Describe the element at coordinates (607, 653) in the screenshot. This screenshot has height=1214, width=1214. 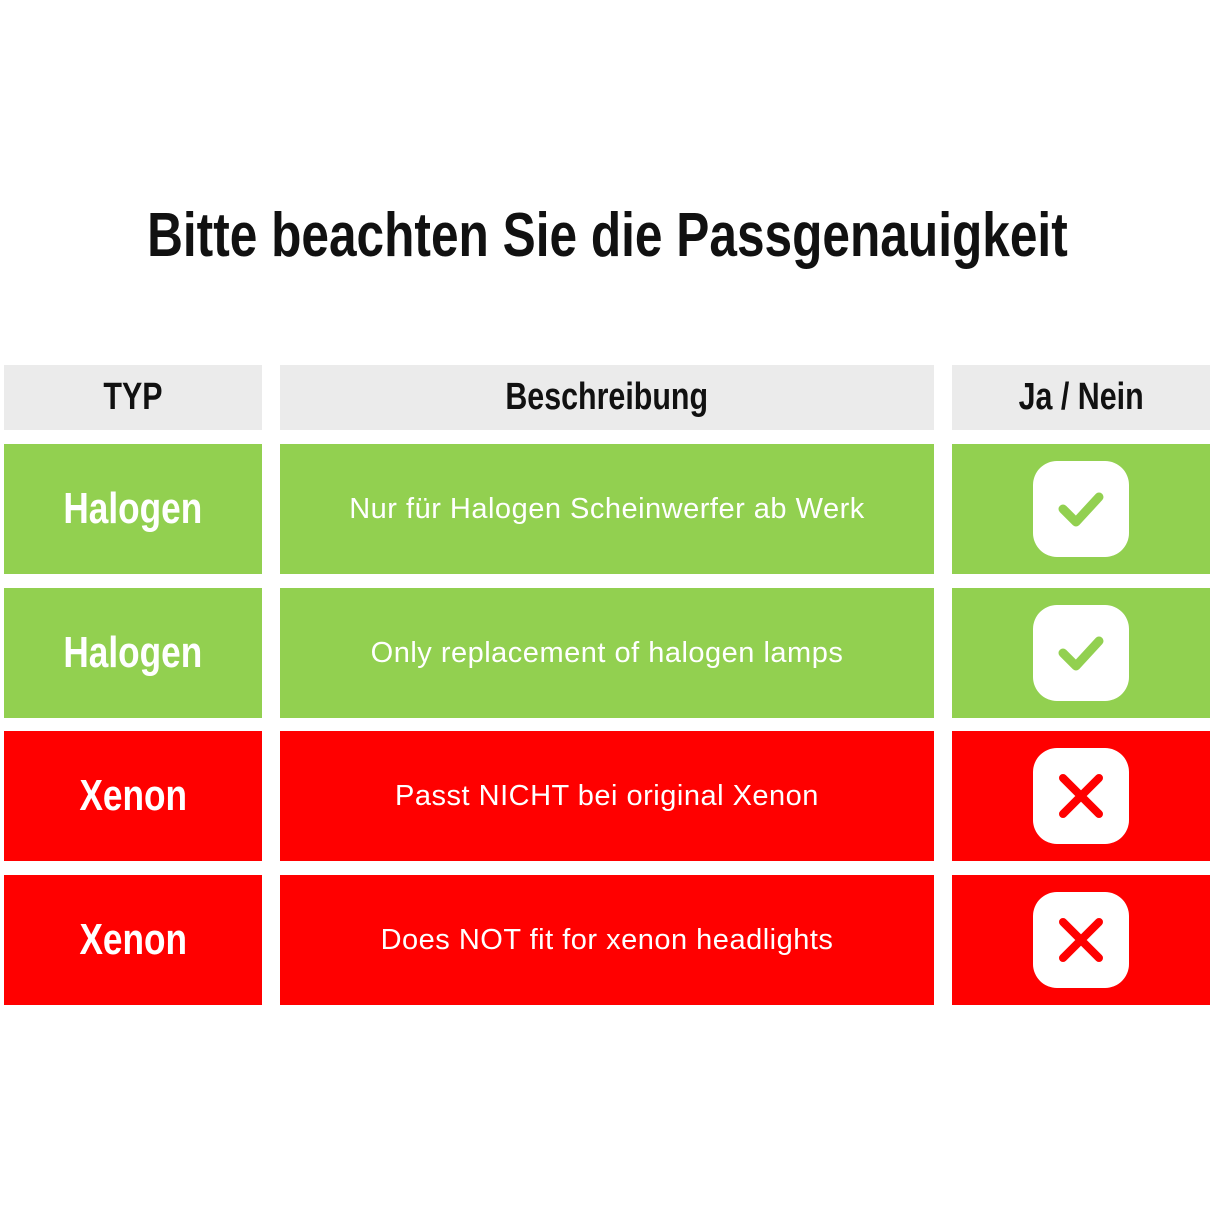
I see `table-row-description: Only replacement of halogen lamps` at that location.